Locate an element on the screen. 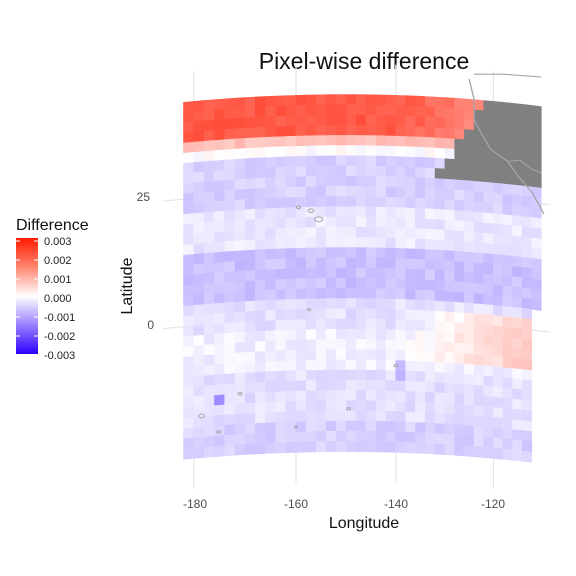  x-tick-label: -160 is located at coordinates (296, 504).